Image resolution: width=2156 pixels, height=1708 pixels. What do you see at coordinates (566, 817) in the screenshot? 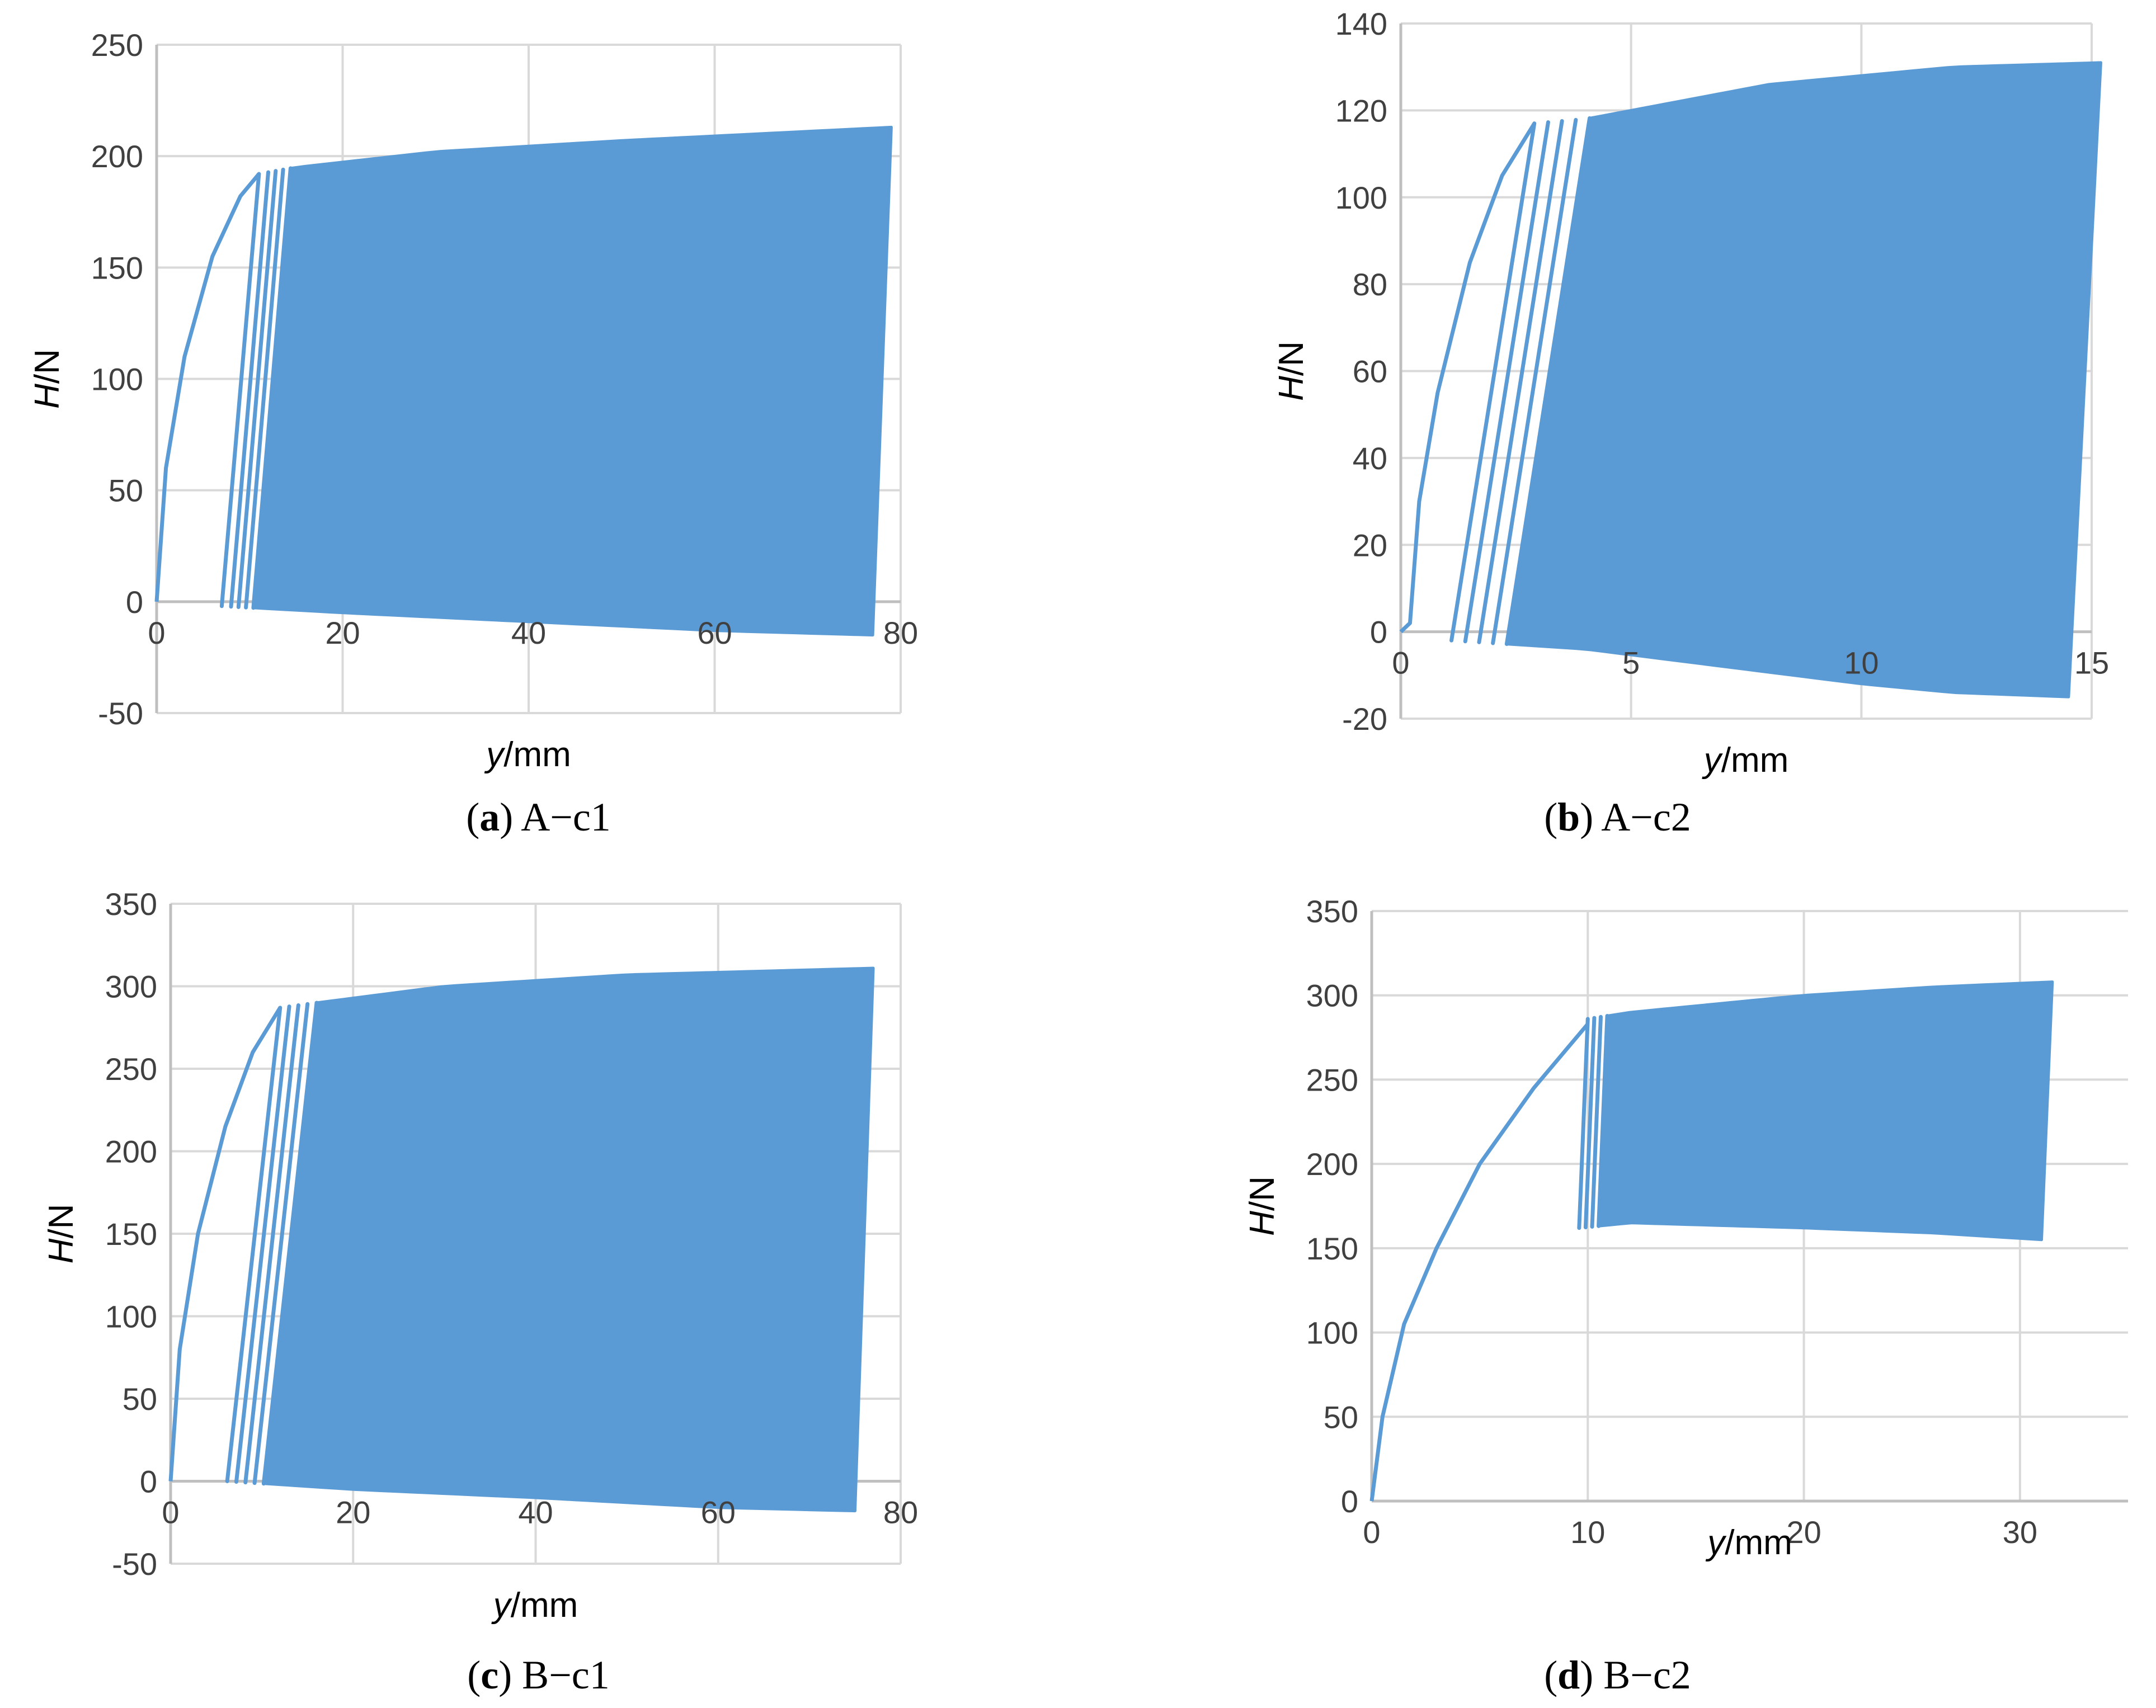
I see `caption-text-a: A−c1` at bounding box center [566, 817].